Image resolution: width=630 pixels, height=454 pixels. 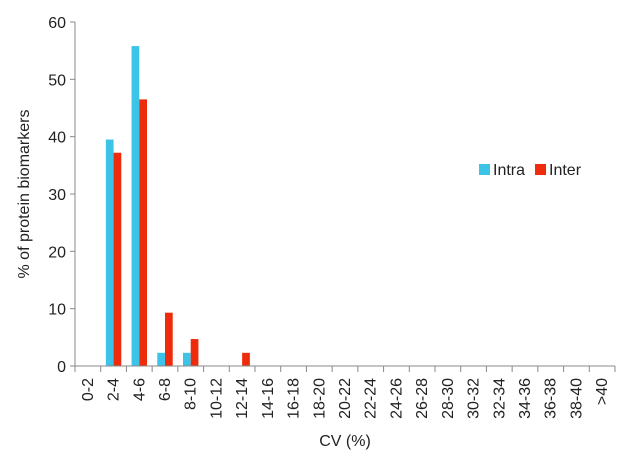 What do you see at coordinates (191, 394) in the screenshot?
I see `x-tick-label: 8-10` at bounding box center [191, 394].